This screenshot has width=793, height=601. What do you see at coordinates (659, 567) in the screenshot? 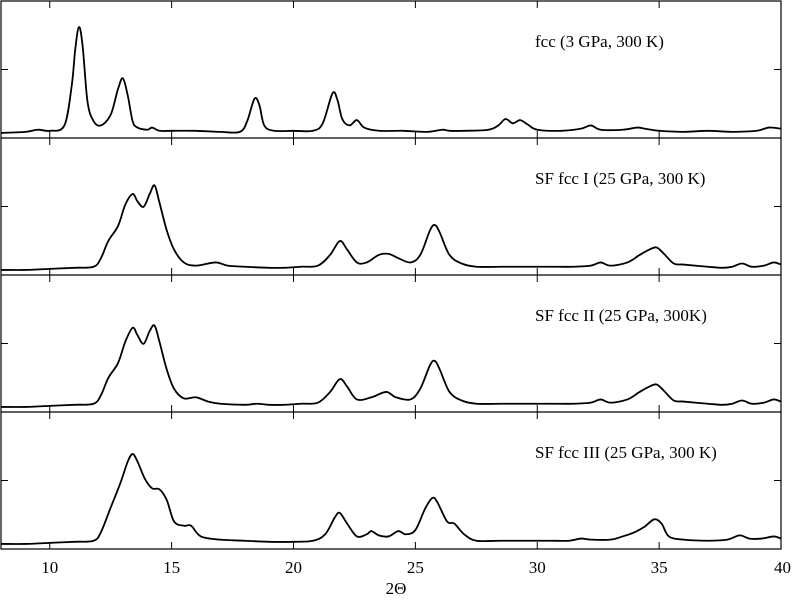
I see `x-tick-label: 35` at bounding box center [659, 567].